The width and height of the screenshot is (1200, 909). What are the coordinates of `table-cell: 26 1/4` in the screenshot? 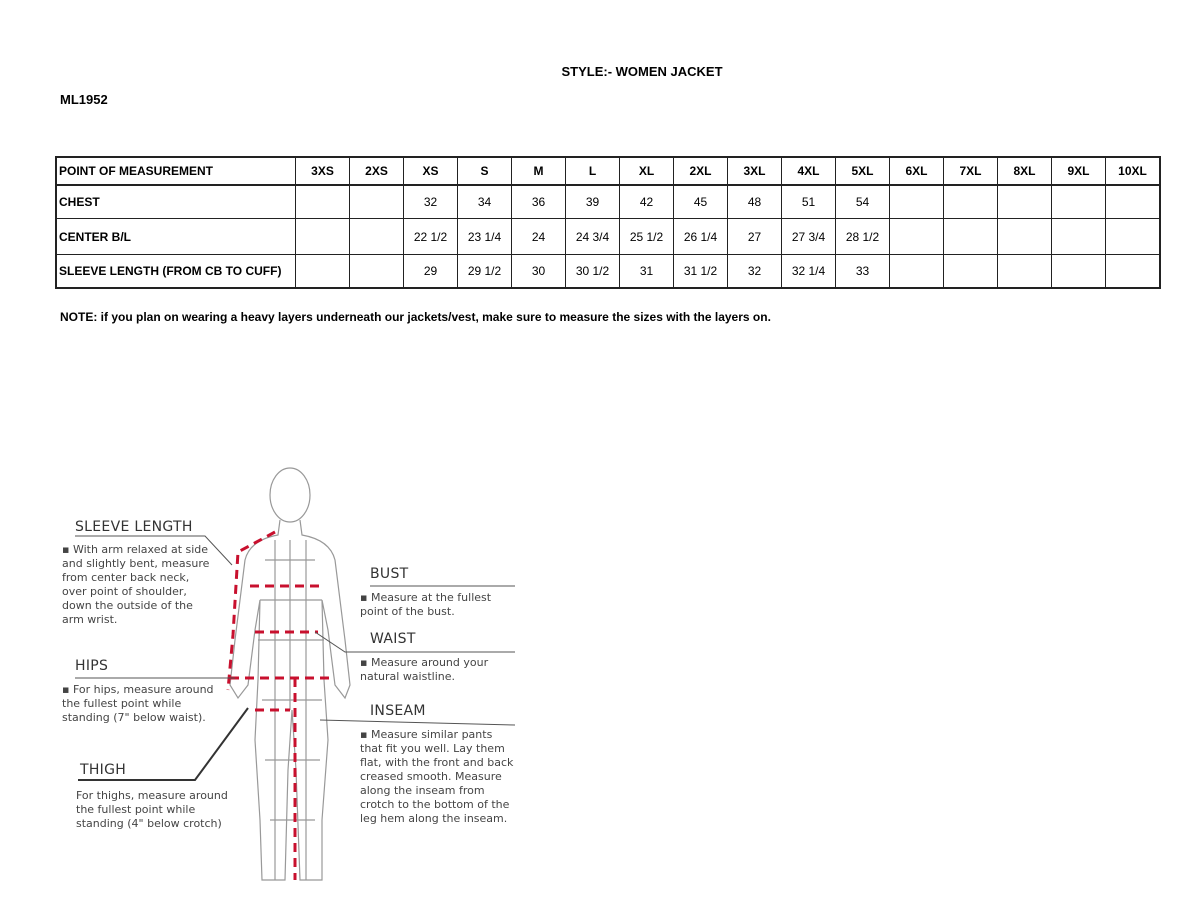 It's located at (700, 236).